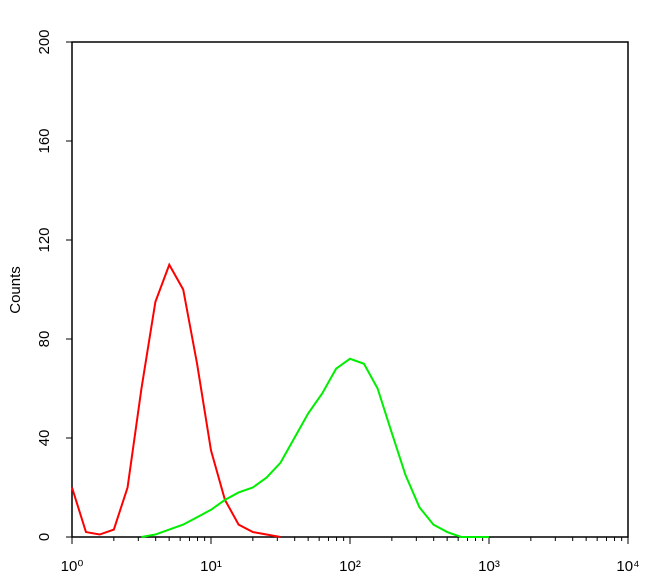 Image resolution: width=650 pixels, height=585 pixels. Describe the element at coordinates (44, 537) in the screenshot. I see `y-tick-label: 0` at that location.